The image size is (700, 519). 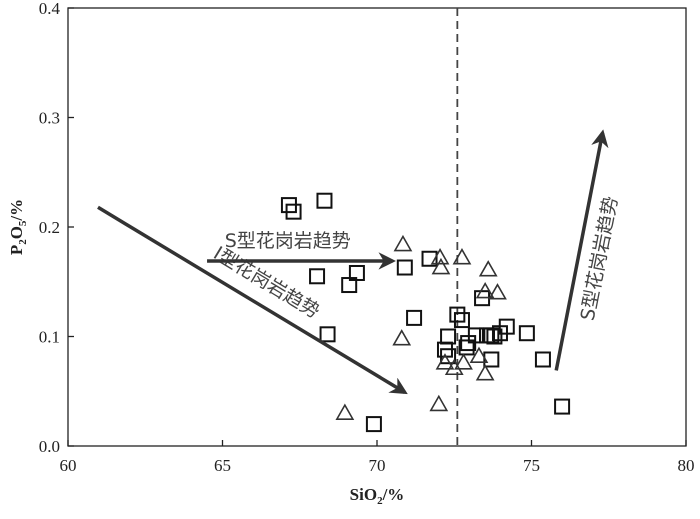 What do you see at coordinates (377, 496) in the screenshot?
I see `x-axis-label: SiO2/%` at bounding box center [377, 496].